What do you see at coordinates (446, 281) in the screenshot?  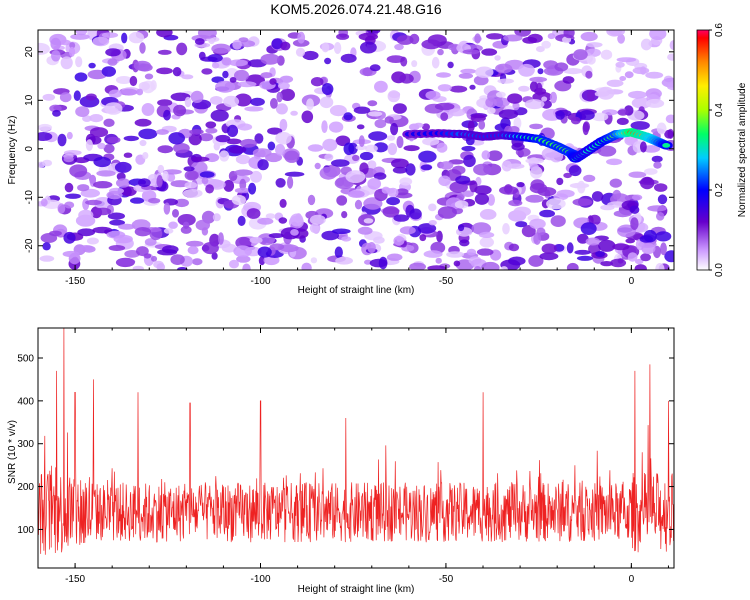 I see `x-tick-label: -50` at bounding box center [446, 281].